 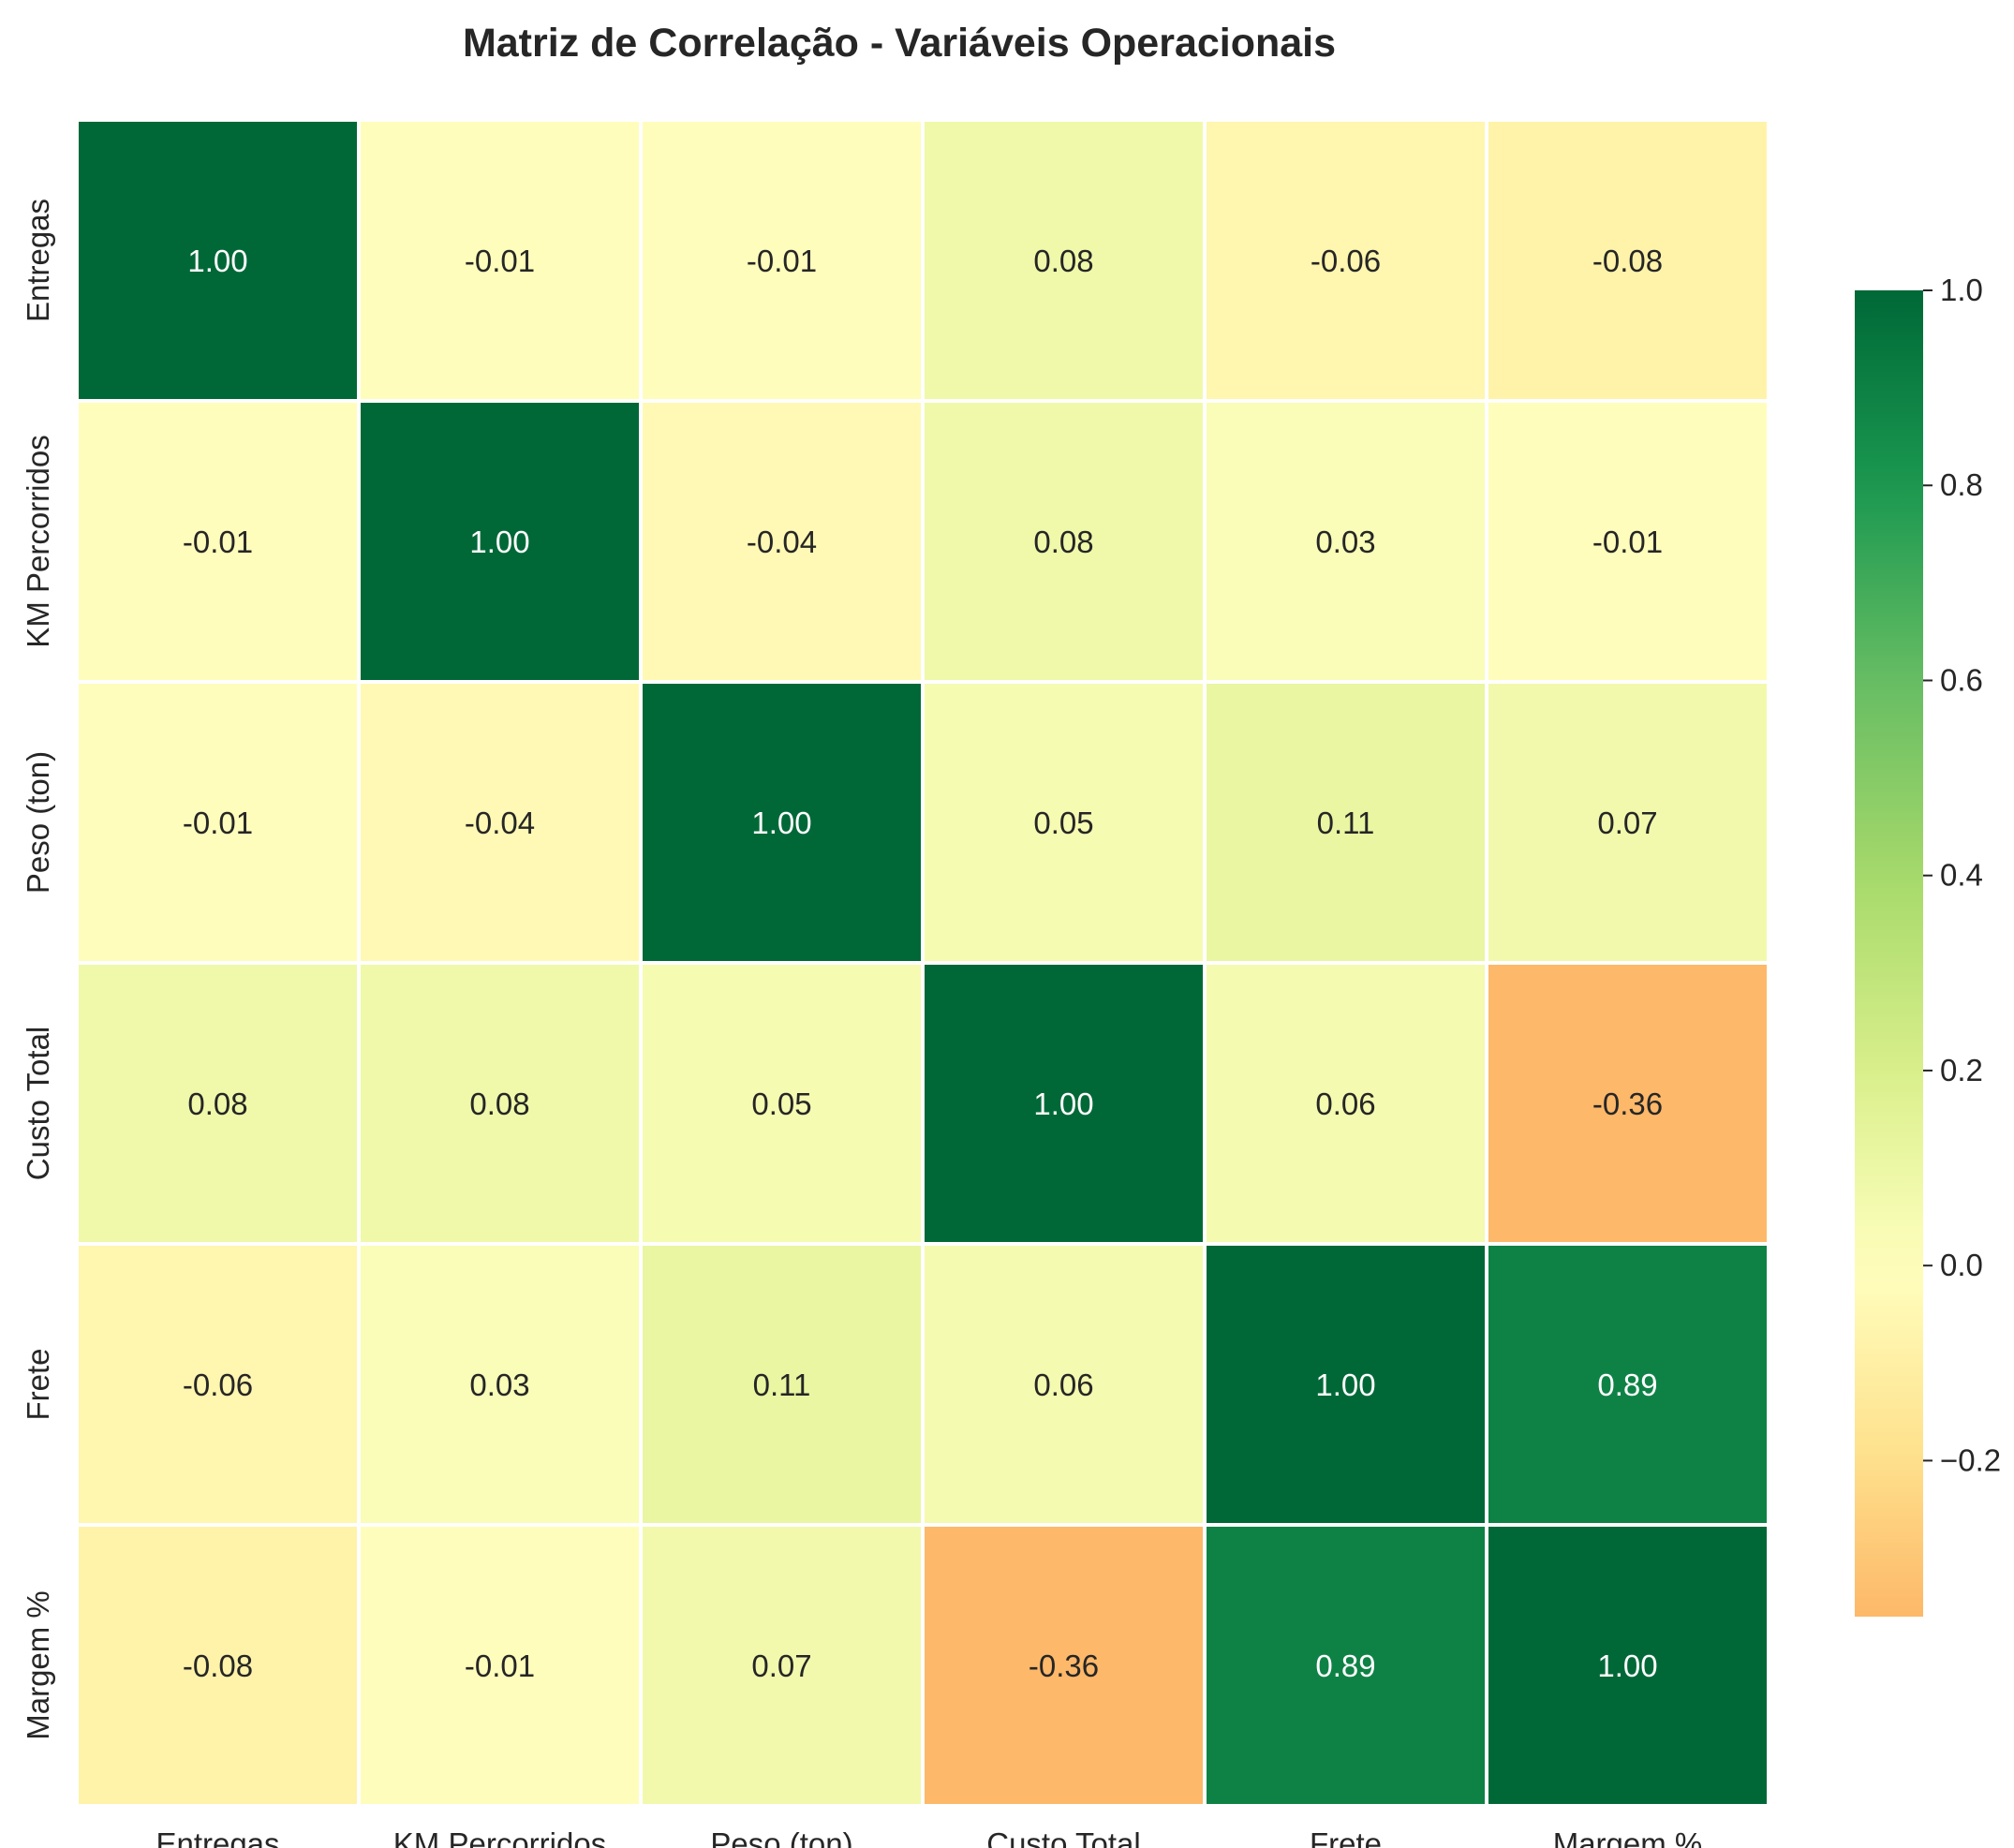 What do you see at coordinates (1063, 1837) in the screenshot?
I see `x-tick-label: Custo Total` at bounding box center [1063, 1837].